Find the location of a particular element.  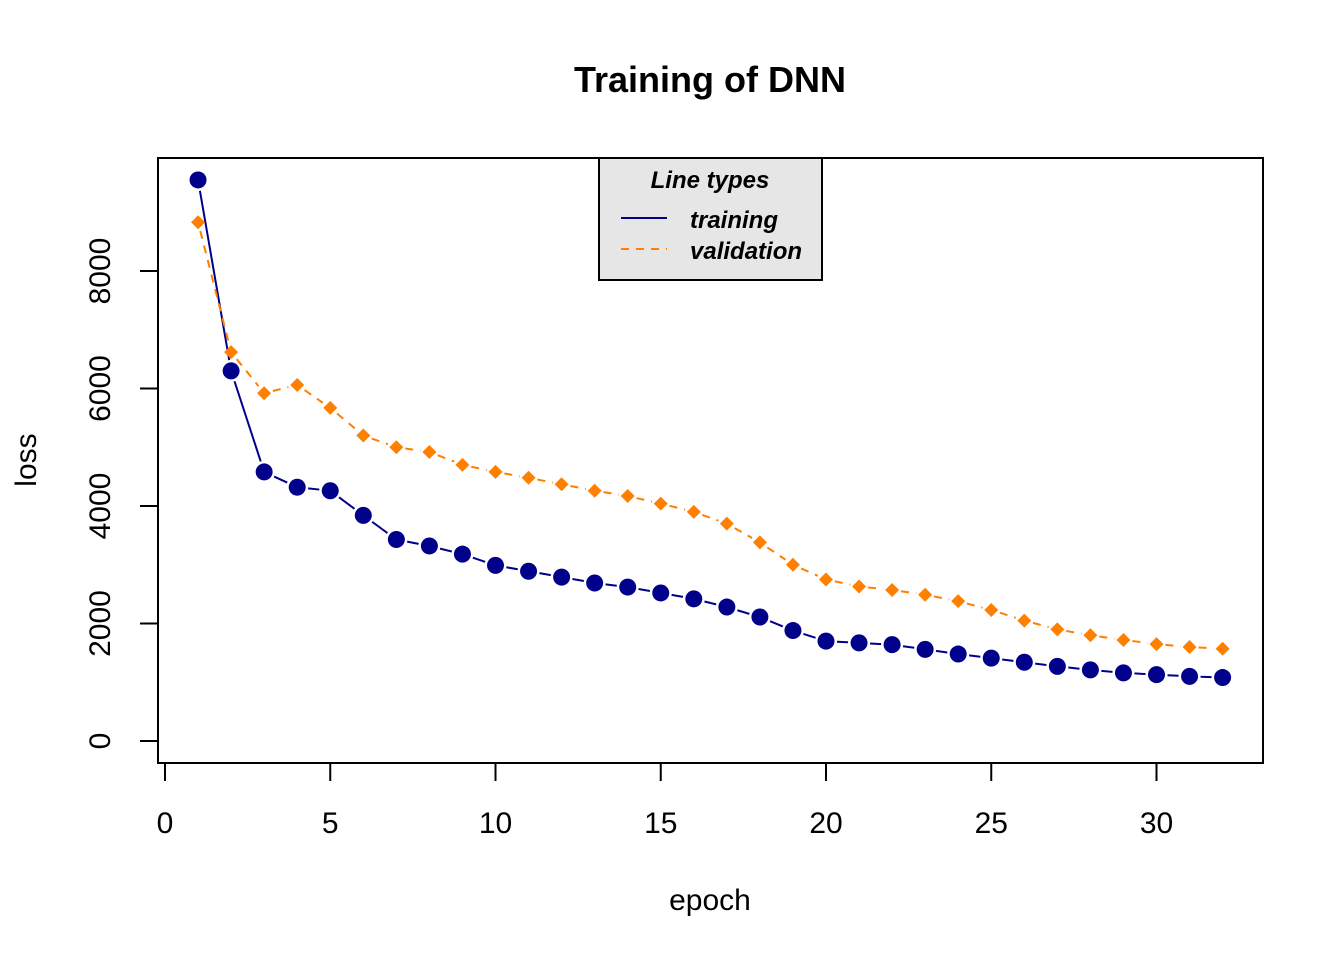

y-tick-label: 6000 is located at coordinates (100, 388).